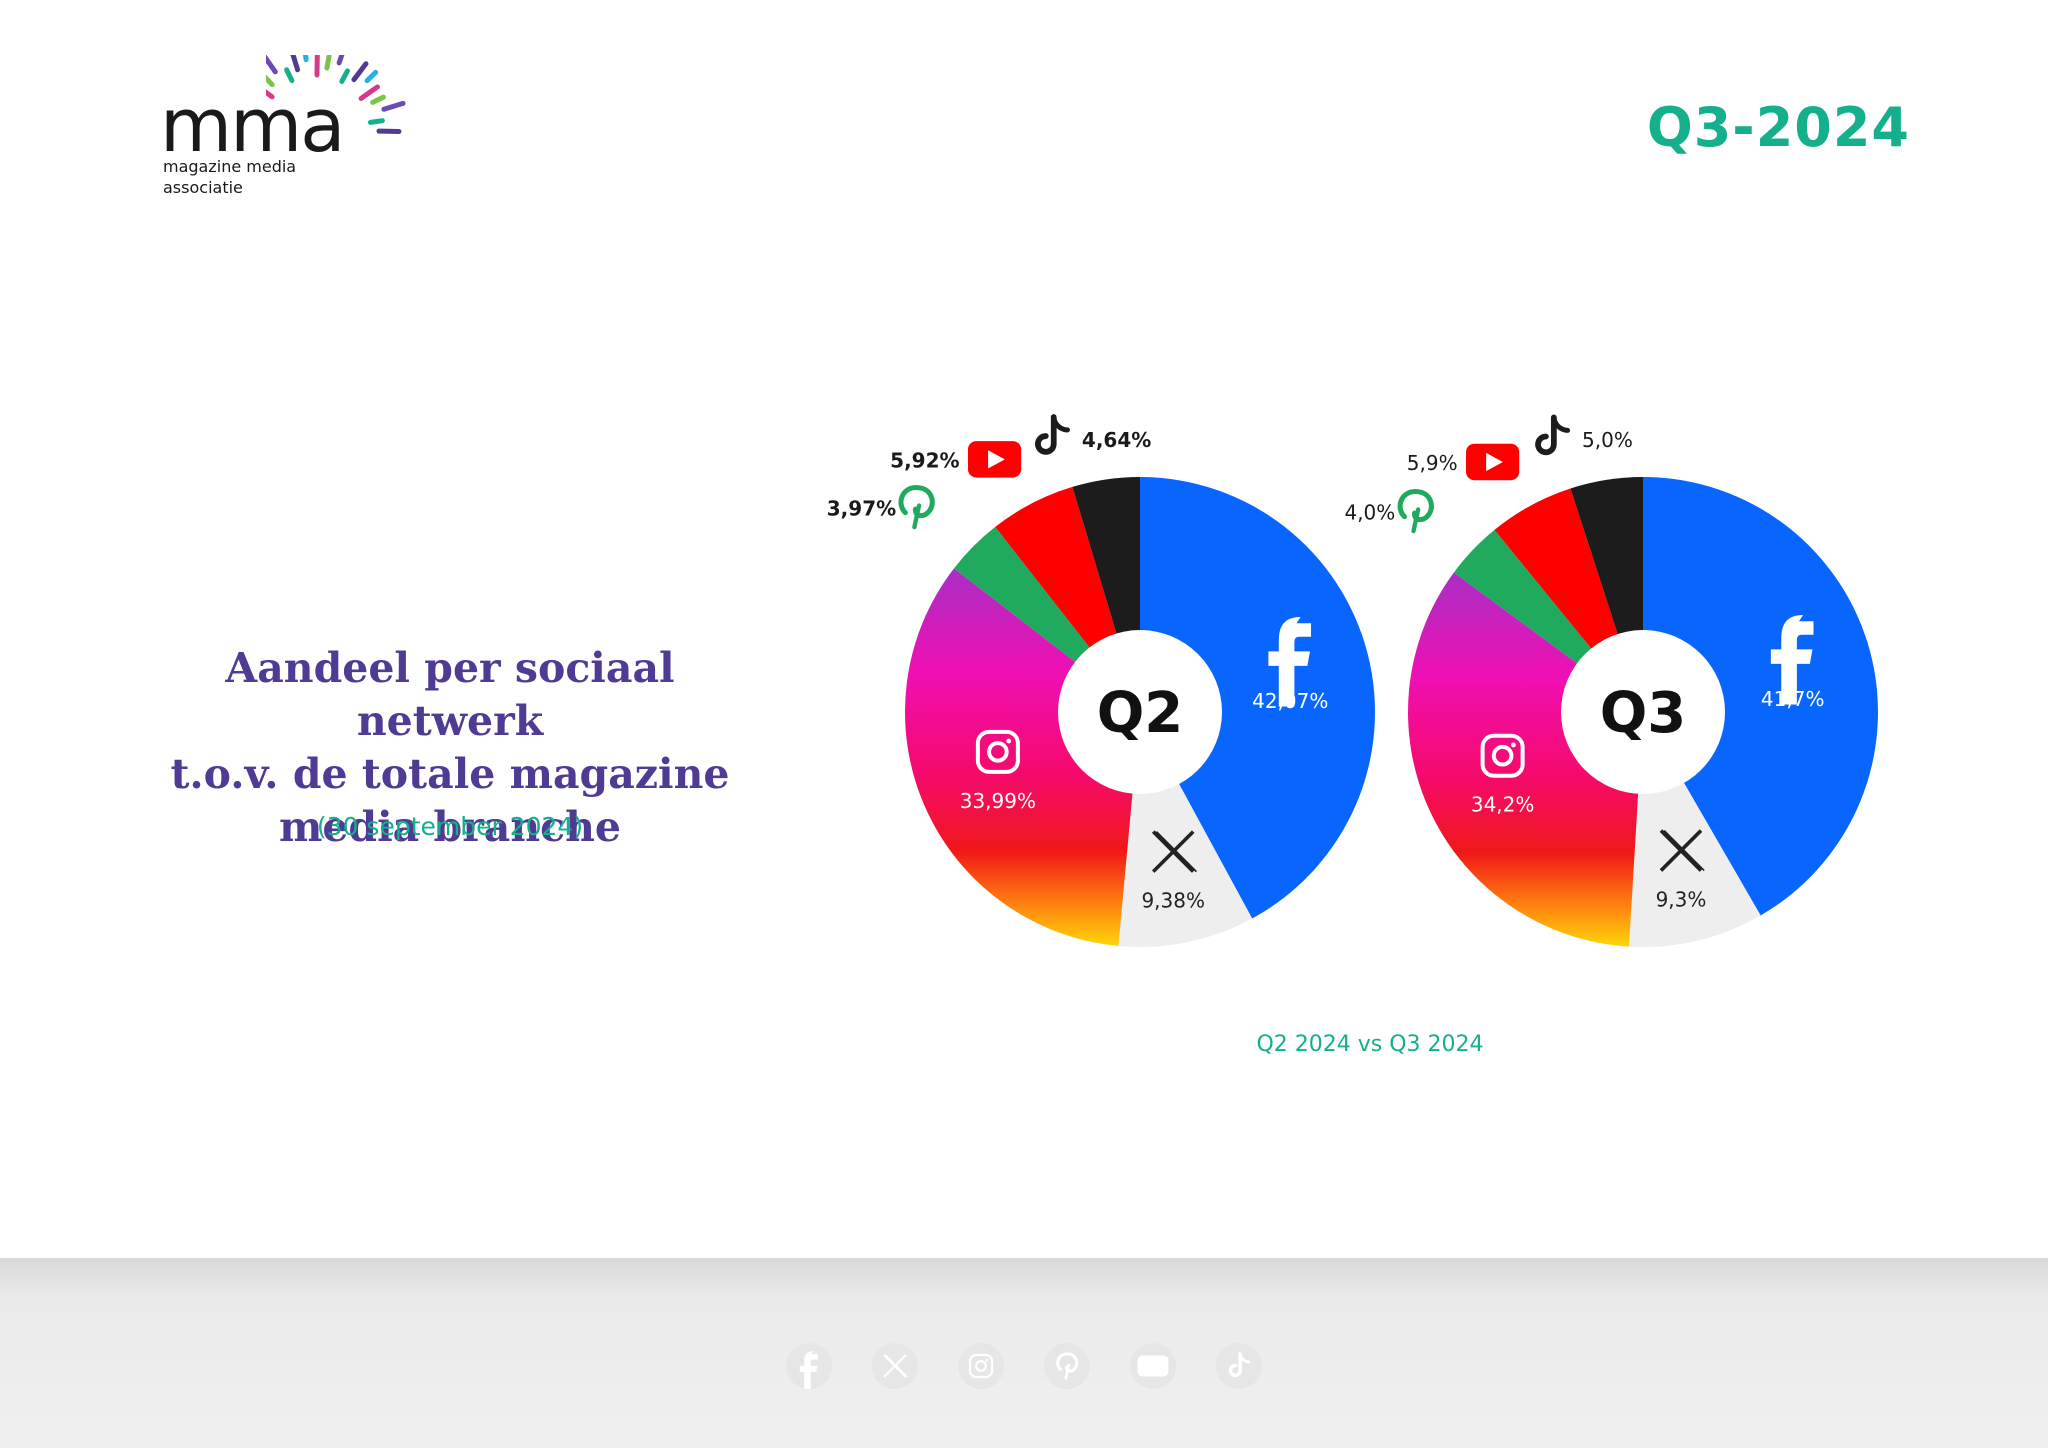  Describe the element at coordinates (1503, 805) in the screenshot. I see `slice-label-instagram: 34,2%` at that location.